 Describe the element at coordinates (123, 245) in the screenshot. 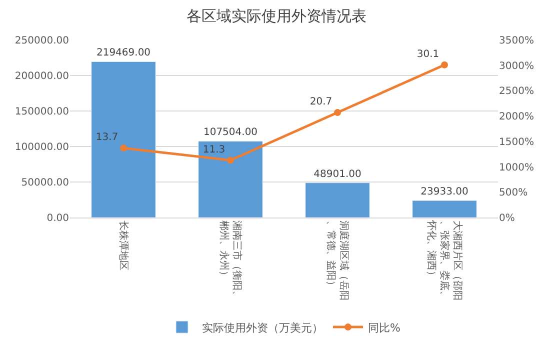

I see `x-tick-label: 长株潭地区` at that location.